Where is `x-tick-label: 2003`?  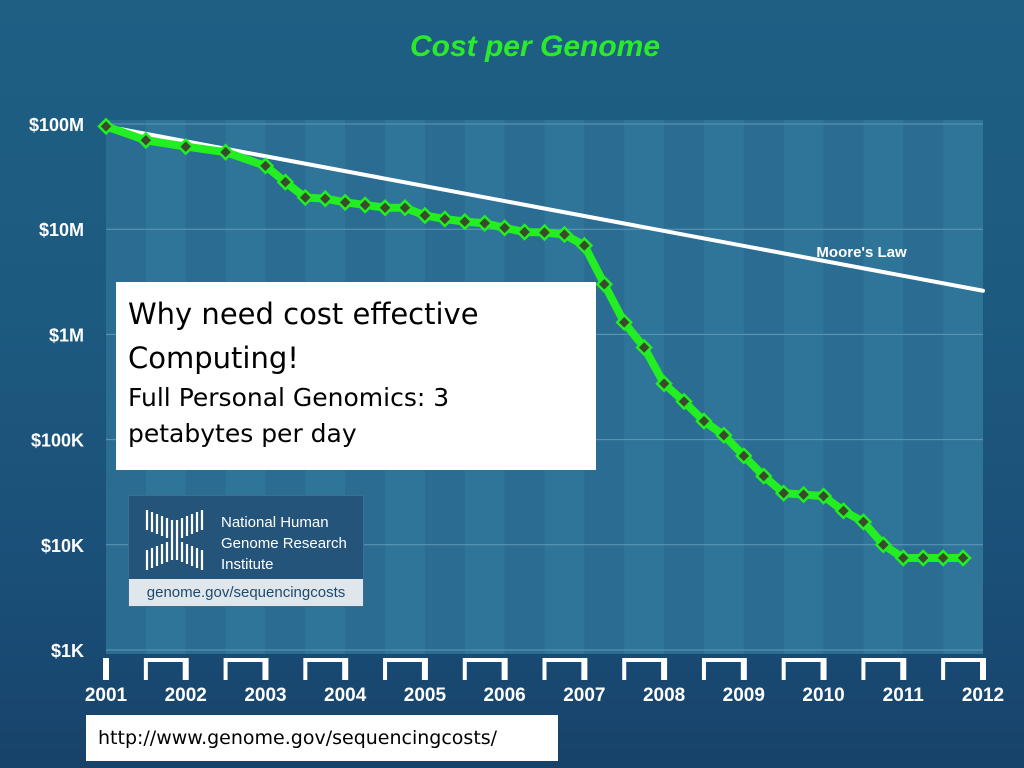
x-tick-label: 2003 is located at coordinates (265, 695).